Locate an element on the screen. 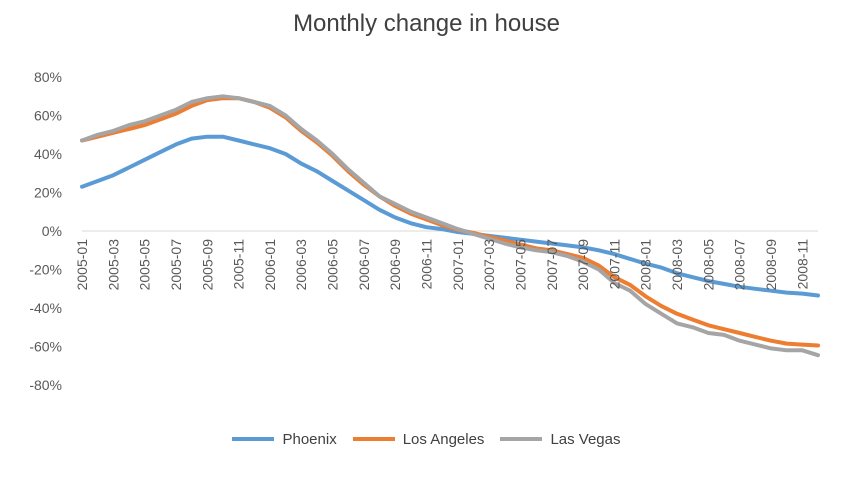 Image resolution: width=853 pixels, height=478 pixels. x-tick-label: 2005-11 is located at coordinates (239, 264).